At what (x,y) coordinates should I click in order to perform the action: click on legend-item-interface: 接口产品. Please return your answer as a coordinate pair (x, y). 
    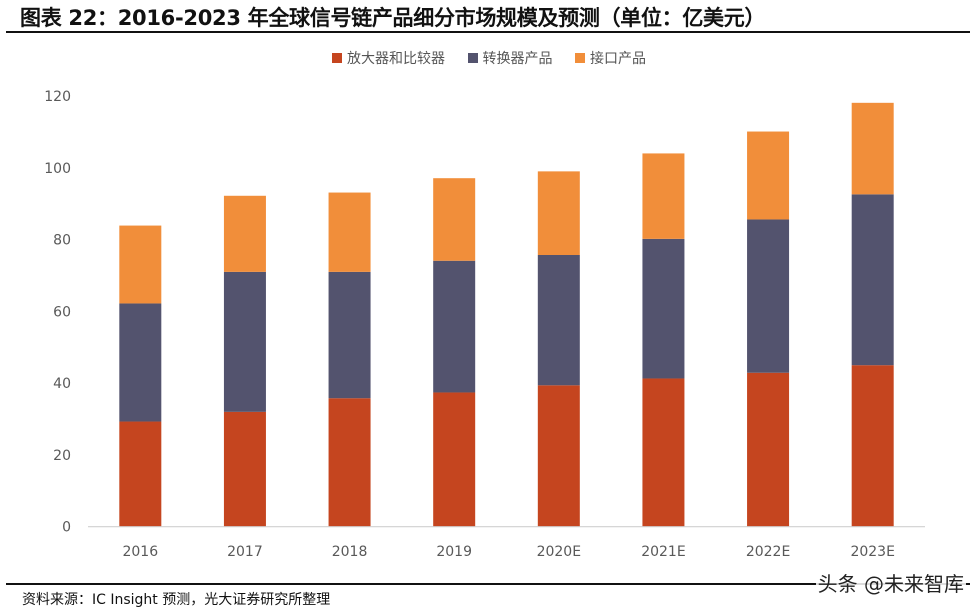
    Looking at the image, I should click on (610, 58).